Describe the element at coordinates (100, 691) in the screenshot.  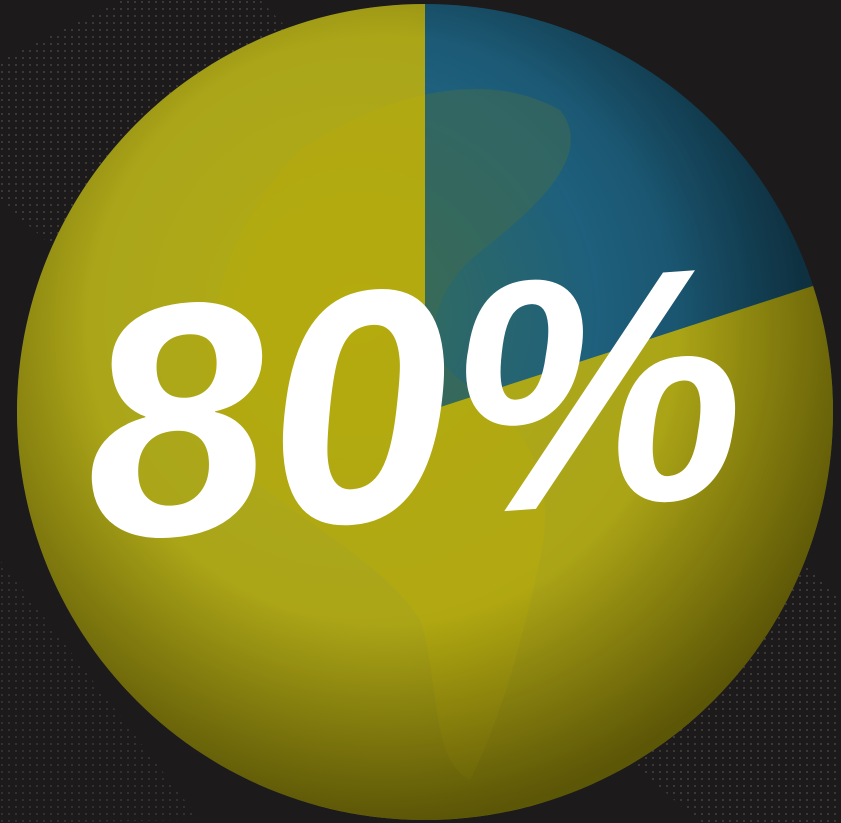
I see `texture` at that location.